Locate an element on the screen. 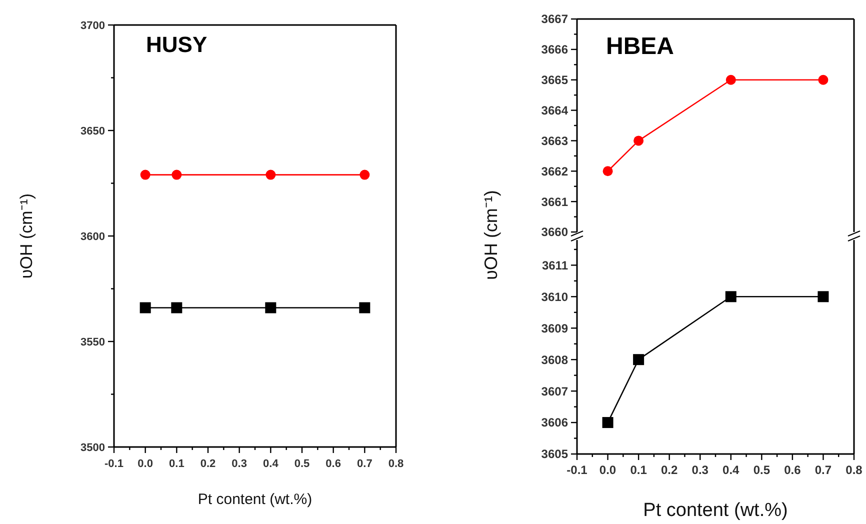 This screenshot has height=524, width=866. y-tick-label: 3650 is located at coordinates (92, 131).